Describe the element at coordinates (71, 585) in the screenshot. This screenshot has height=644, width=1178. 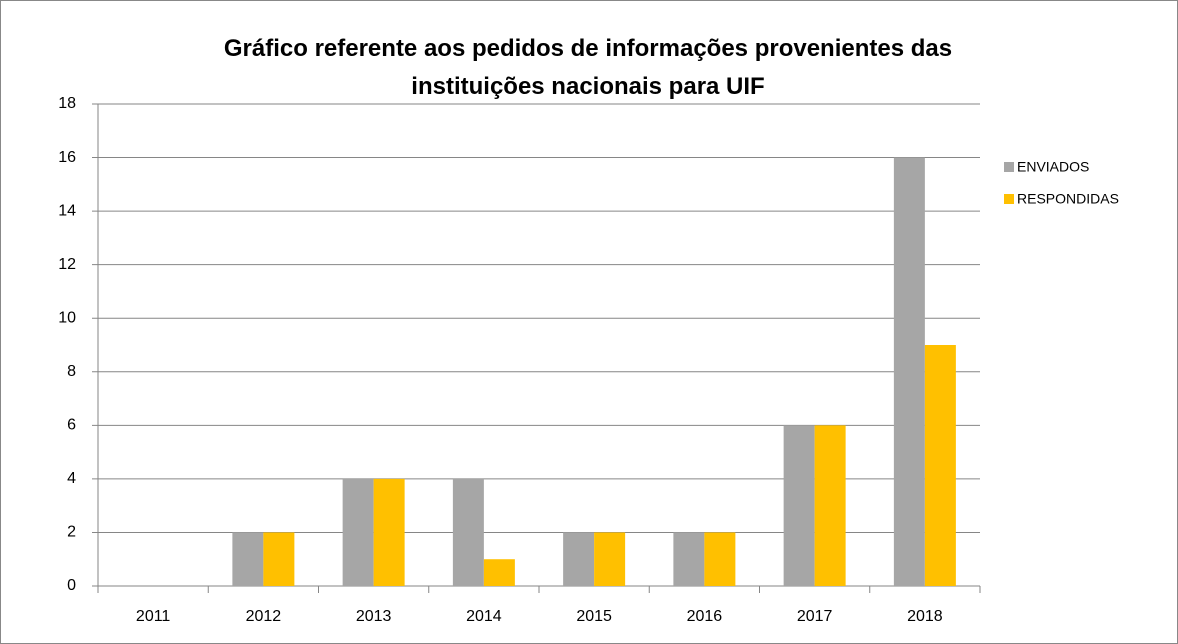
I see `y-tick-label: 0` at that location.